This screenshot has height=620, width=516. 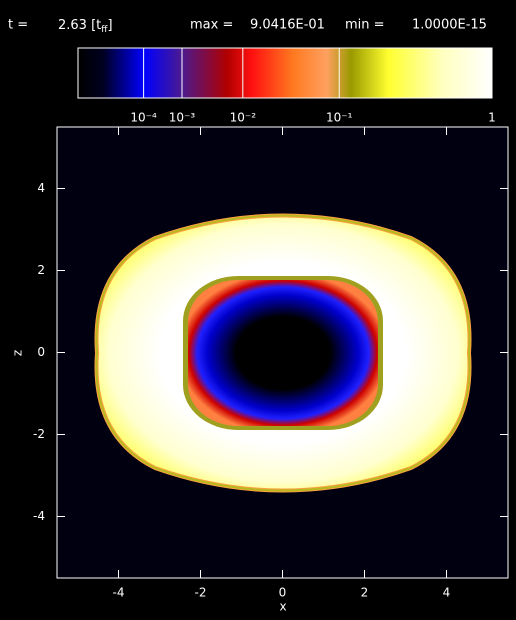 What do you see at coordinates (287, 25) in the screenshot?
I see `max-value: 9.0416E-01` at bounding box center [287, 25].